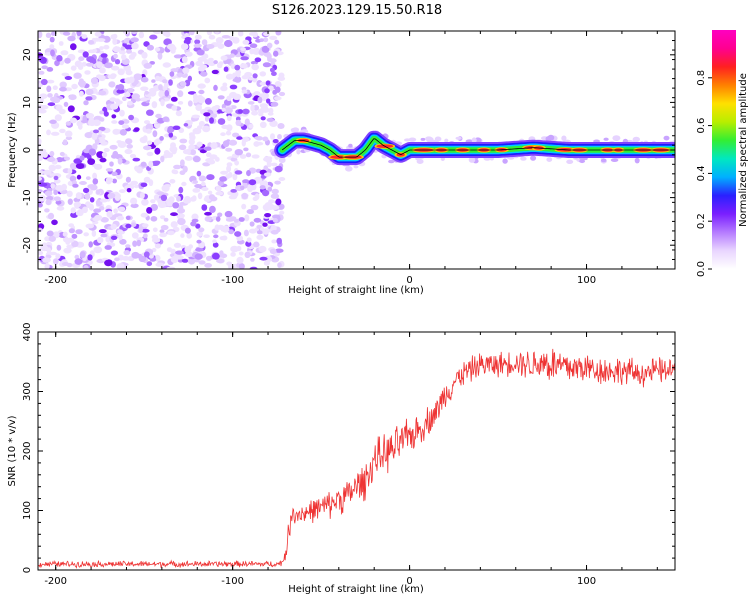 The height and width of the screenshot is (600, 750). Describe the element at coordinates (701, 269) in the screenshot. I see `colorbar-tick-label: 0.0` at that location.